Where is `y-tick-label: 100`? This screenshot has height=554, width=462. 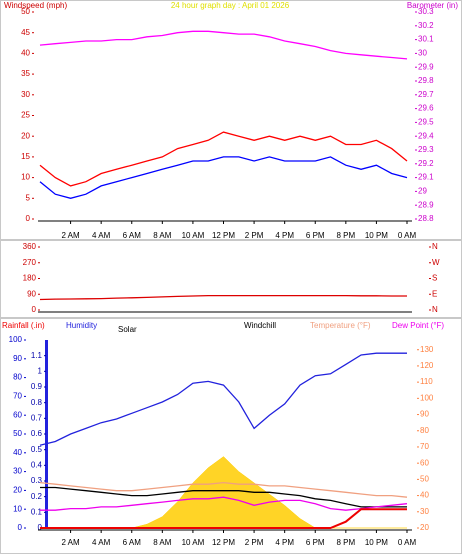 y-tick-label: 100 is located at coordinates (16, 339).